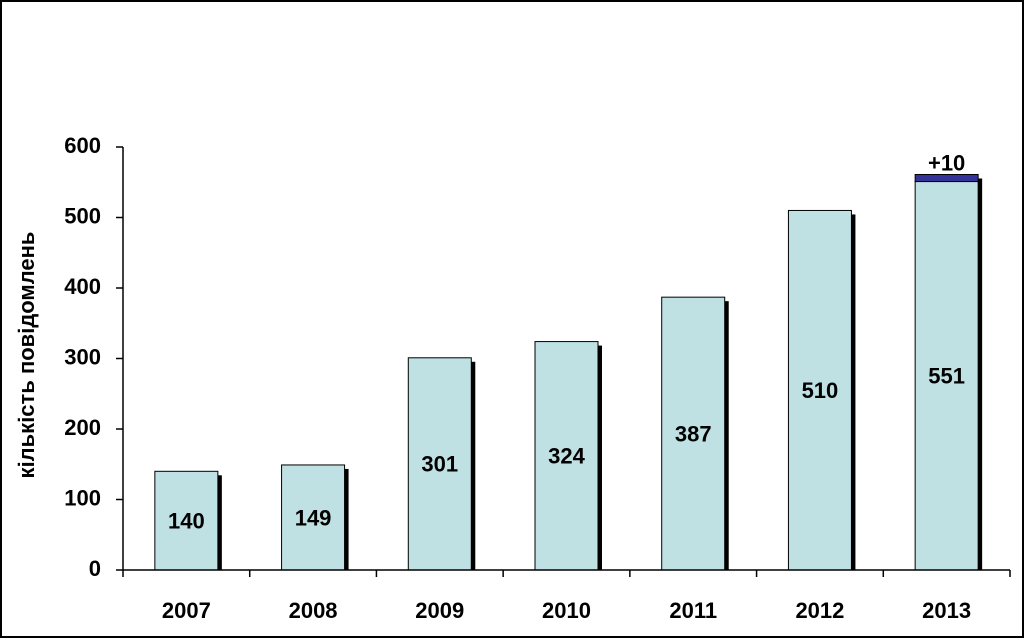  Describe the element at coordinates (186, 610) in the screenshot. I see `x-tick-label: 2007` at that location.